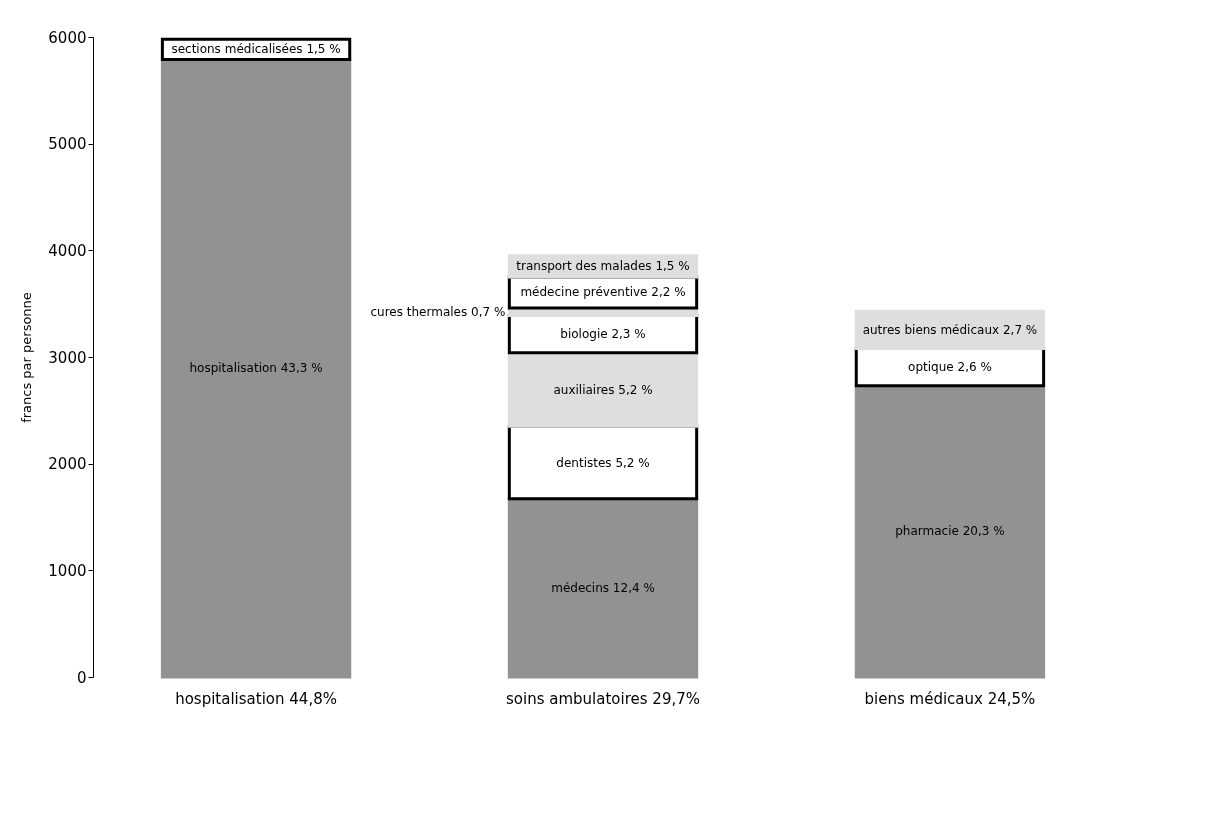 This screenshot has height=821, width=1218. Describe the element at coordinates (603, 389) in the screenshot. I see `series-label: auxiliaires 5,2 %` at that location.